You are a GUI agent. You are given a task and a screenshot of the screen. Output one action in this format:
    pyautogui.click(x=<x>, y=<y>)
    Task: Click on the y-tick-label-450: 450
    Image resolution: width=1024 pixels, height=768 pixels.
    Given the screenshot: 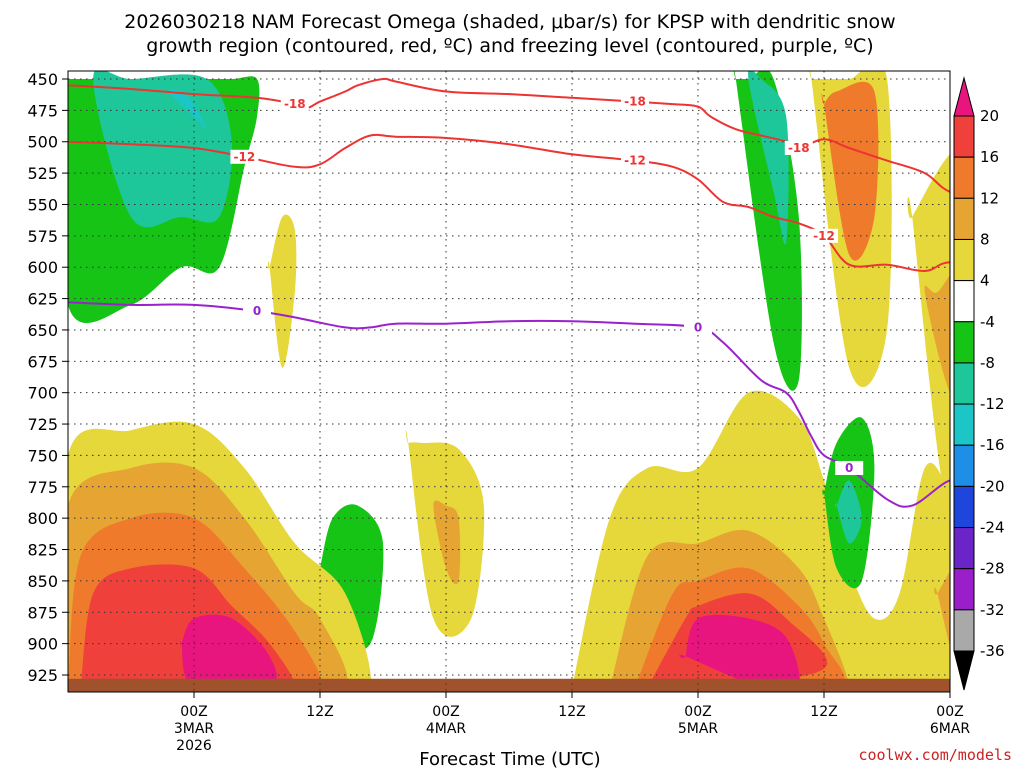 What is the action you would take?
    pyautogui.click(x=42, y=79)
    